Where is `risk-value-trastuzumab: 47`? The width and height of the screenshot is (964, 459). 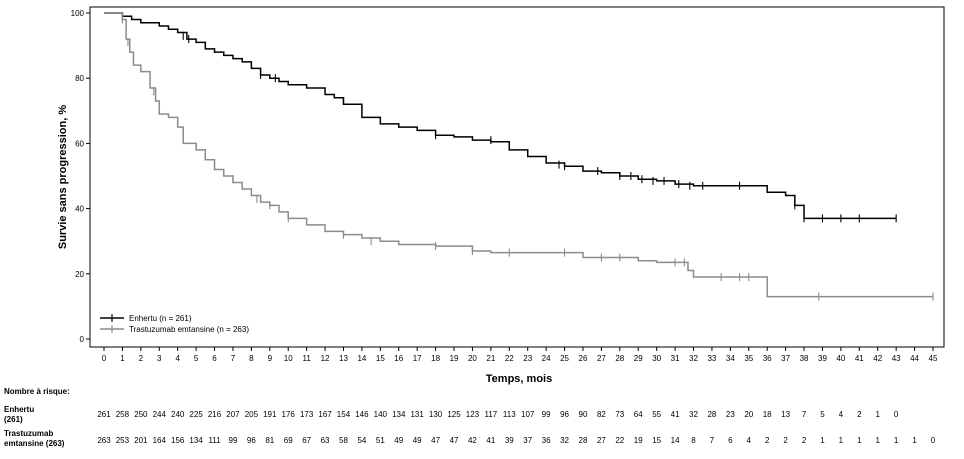 risk-value-trastuzumab: 47 is located at coordinates (454, 440).